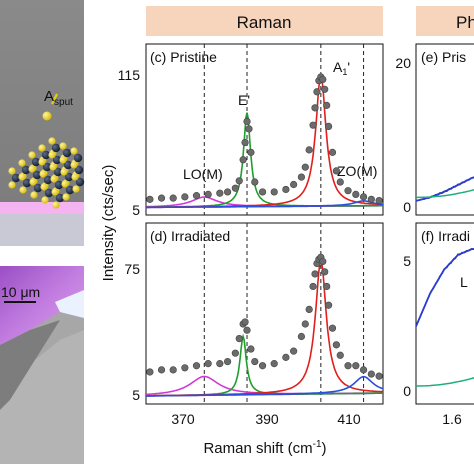 This screenshot has width=474, height=474. Describe the element at coordinates (407, 261) in the screenshot. I see `panel-f-ytick-top: 5` at that location.